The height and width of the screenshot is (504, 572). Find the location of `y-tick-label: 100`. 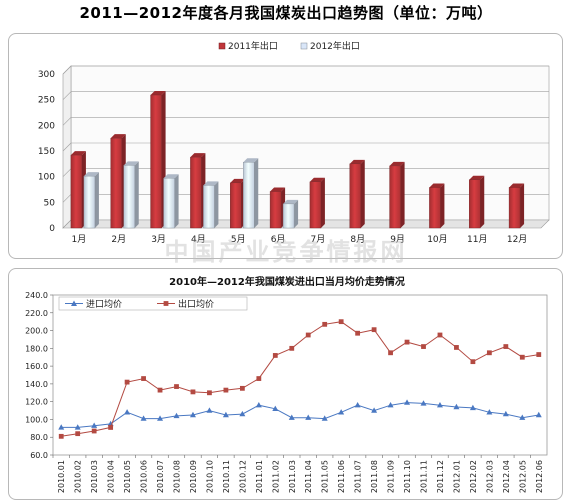

y-tick-label: 100 is located at coordinates (46, 178).